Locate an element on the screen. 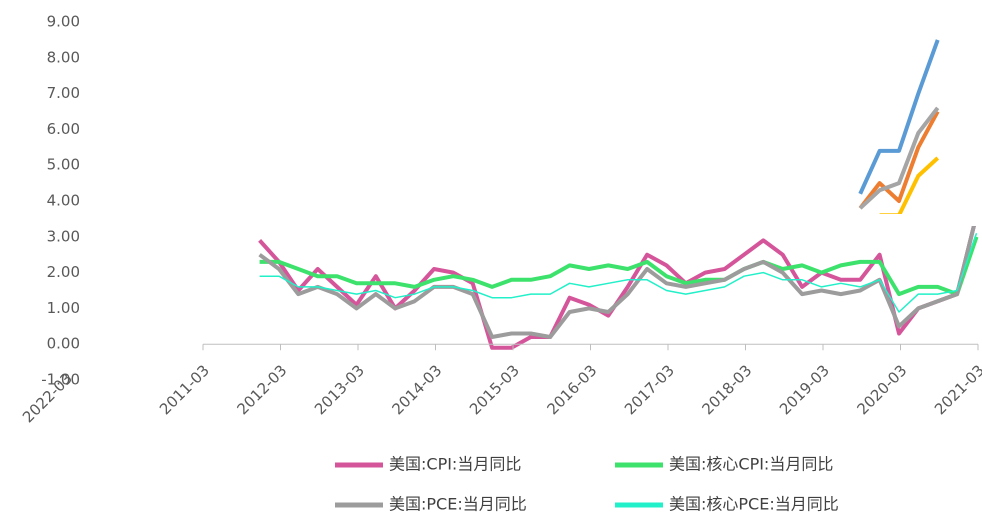  y-tick-label: 9.00 is located at coordinates (63, 22).